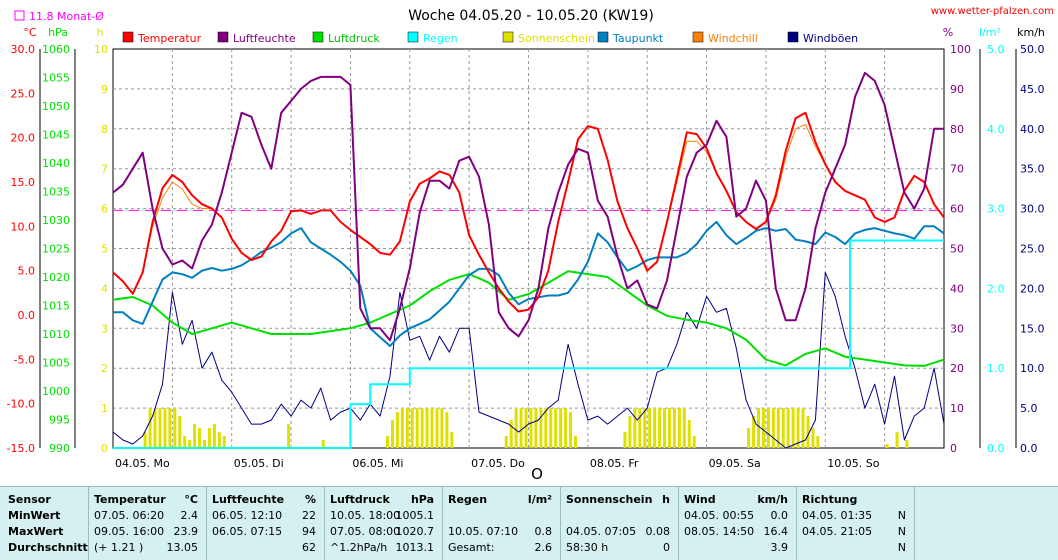 Image resolution: width=1058 pixels, height=560 pixels. I want to click on sunshine-header: Sonnenschein, so click(609, 499).